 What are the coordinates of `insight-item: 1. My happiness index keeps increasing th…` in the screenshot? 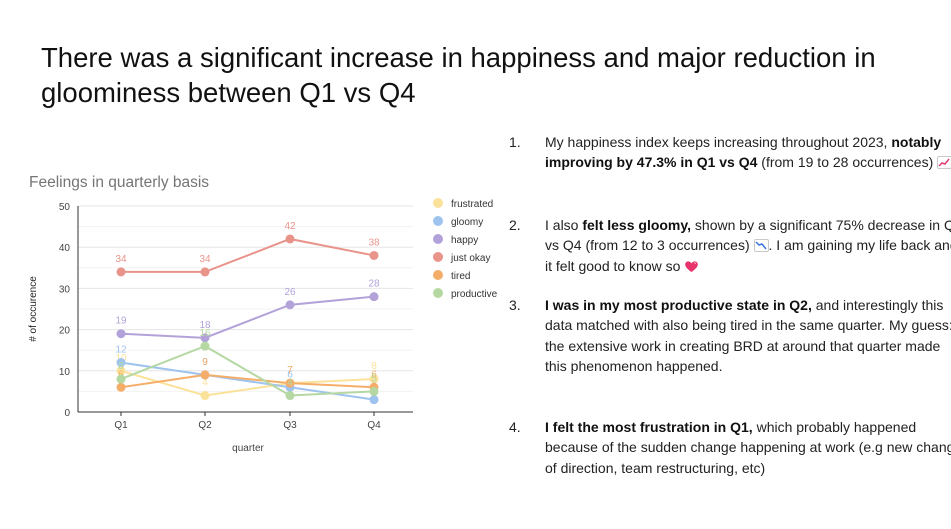 It's located at (730, 152).